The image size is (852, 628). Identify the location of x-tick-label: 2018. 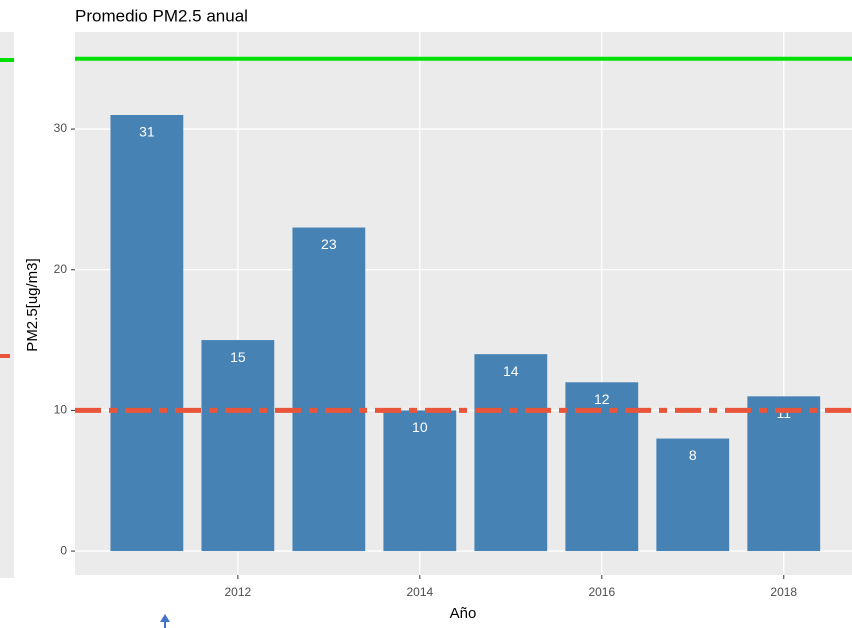
(783, 592).